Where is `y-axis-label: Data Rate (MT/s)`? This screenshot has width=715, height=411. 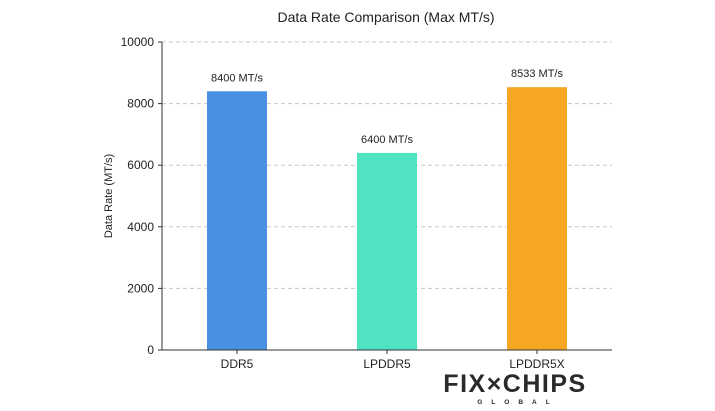
y-axis-label: Data Rate (MT/s) is located at coordinates (109, 196).